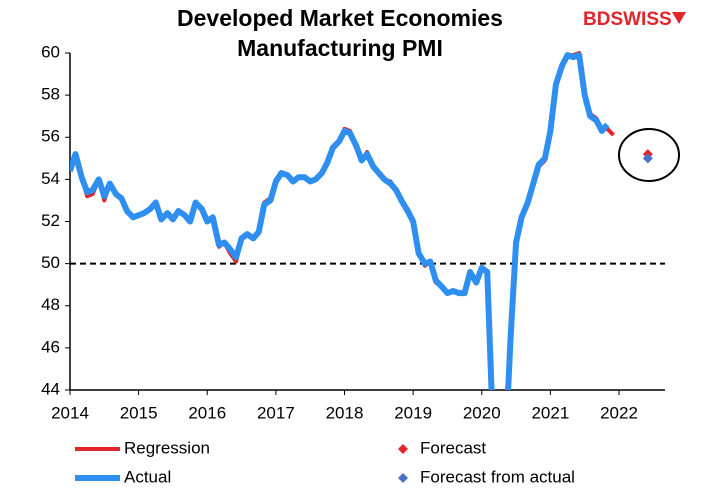  I want to click on brand-logo: BDSWISS, so click(627, 19).